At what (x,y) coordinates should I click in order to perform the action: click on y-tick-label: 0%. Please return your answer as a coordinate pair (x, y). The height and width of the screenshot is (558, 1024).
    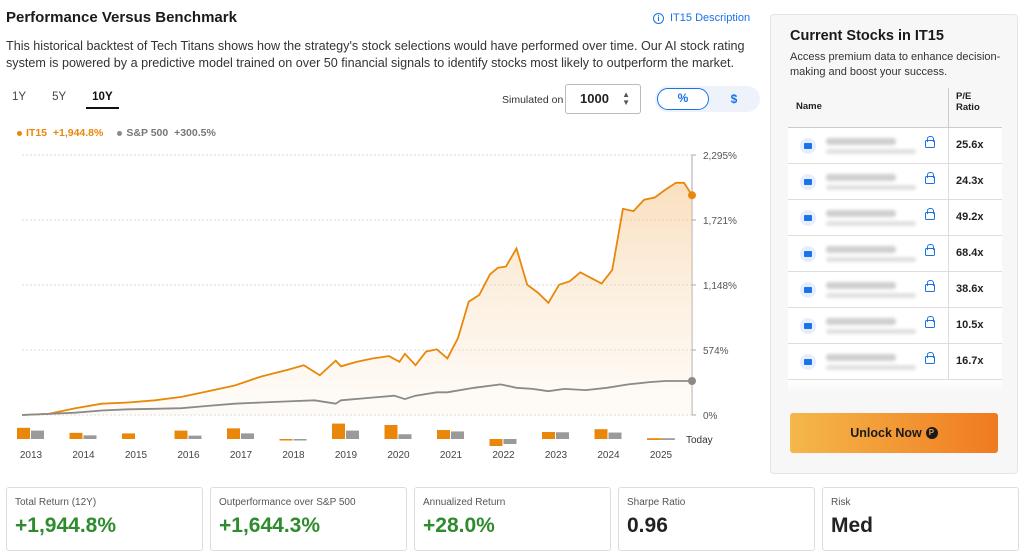
    Looking at the image, I should click on (710, 416).